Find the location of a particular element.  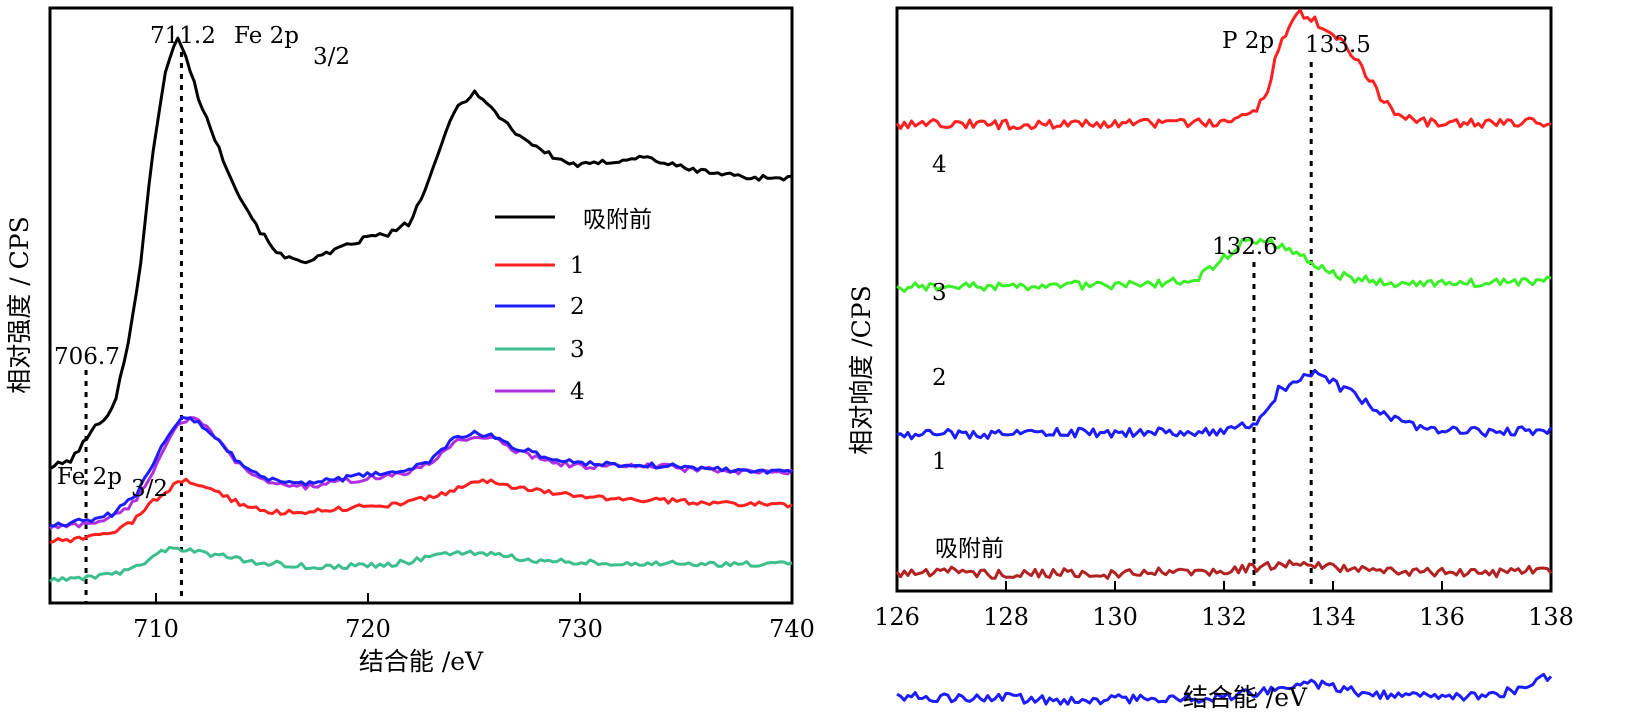

right-x-ticks: 126 128 130 132 134 136 138 is located at coordinates (1224, 606).